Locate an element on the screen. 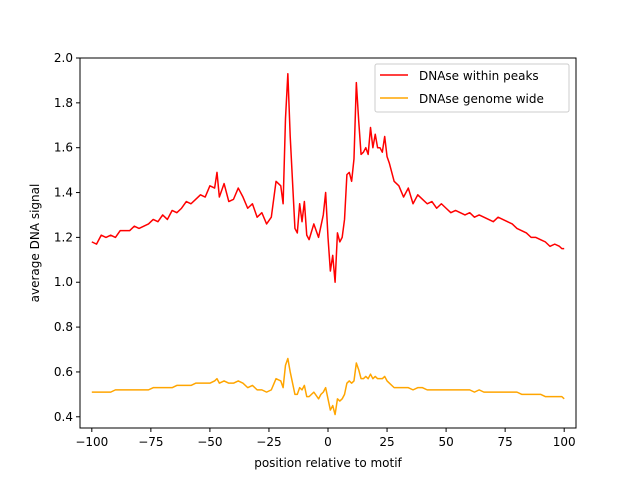  y-axis-label: average DNA signal is located at coordinates (35, 243).